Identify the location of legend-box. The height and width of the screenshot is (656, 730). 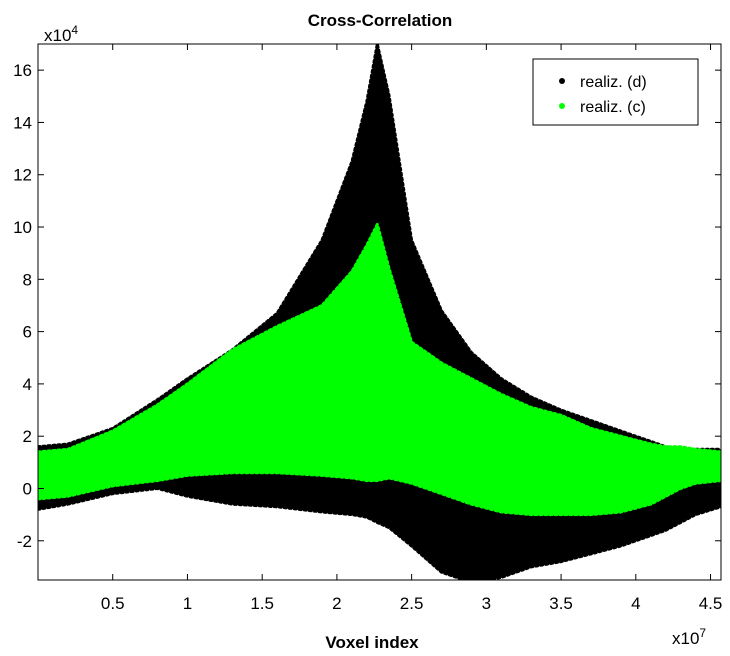
(615, 92).